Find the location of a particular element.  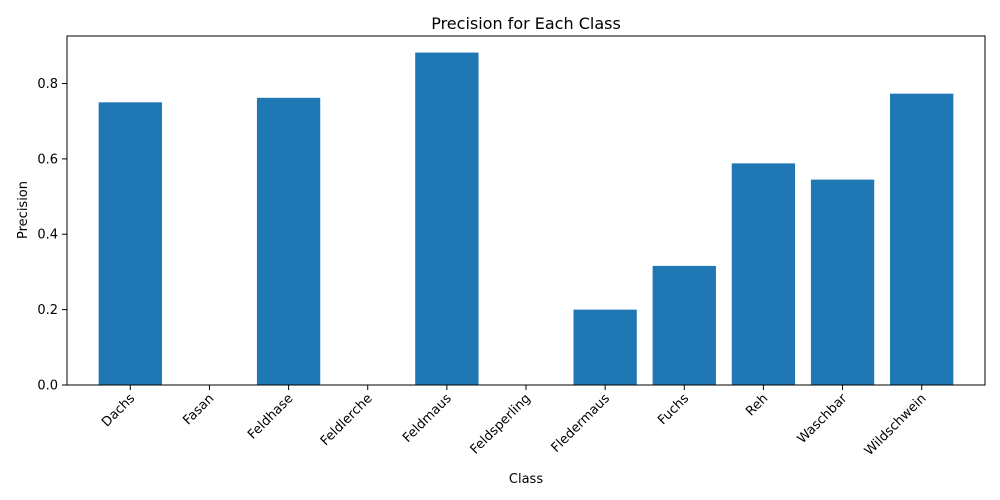

chart-title: Precision for Each Class is located at coordinates (526, 23).